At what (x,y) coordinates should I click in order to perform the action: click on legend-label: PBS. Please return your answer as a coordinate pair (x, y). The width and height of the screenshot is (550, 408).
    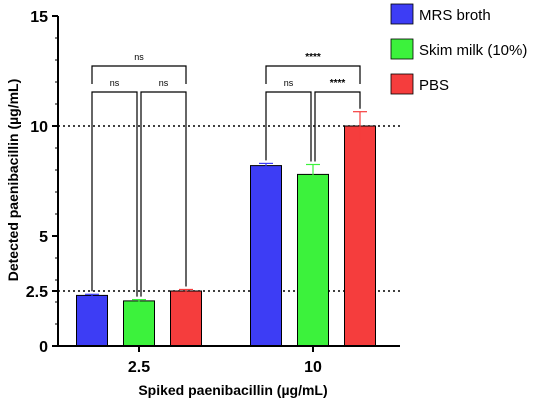
    Looking at the image, I should click on (434, 85).